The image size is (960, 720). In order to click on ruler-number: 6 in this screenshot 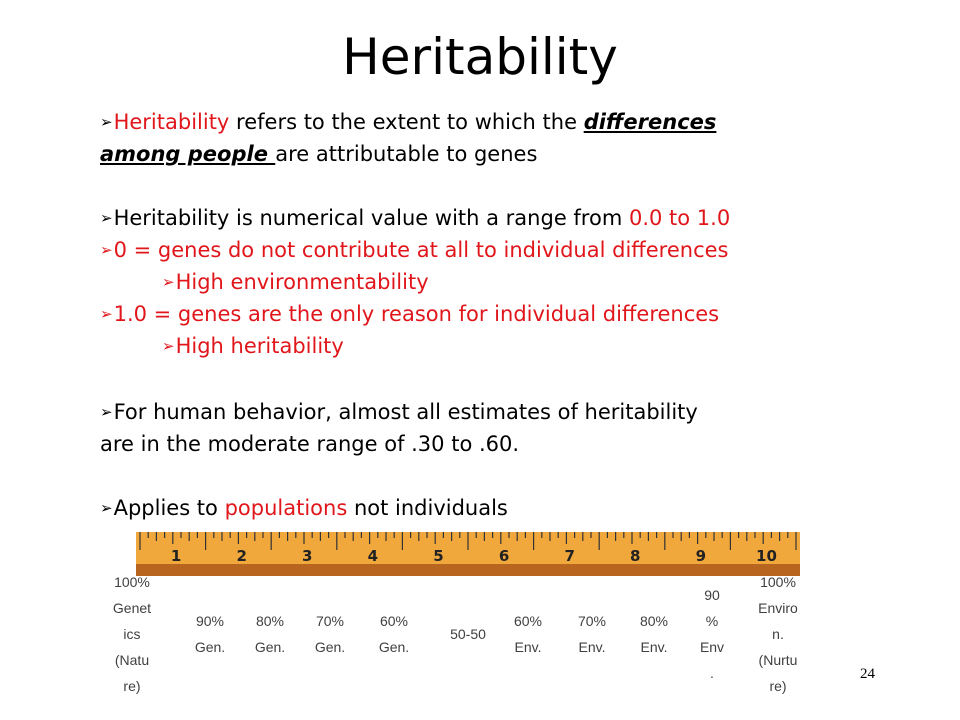, I will do `click(504, 556)`.